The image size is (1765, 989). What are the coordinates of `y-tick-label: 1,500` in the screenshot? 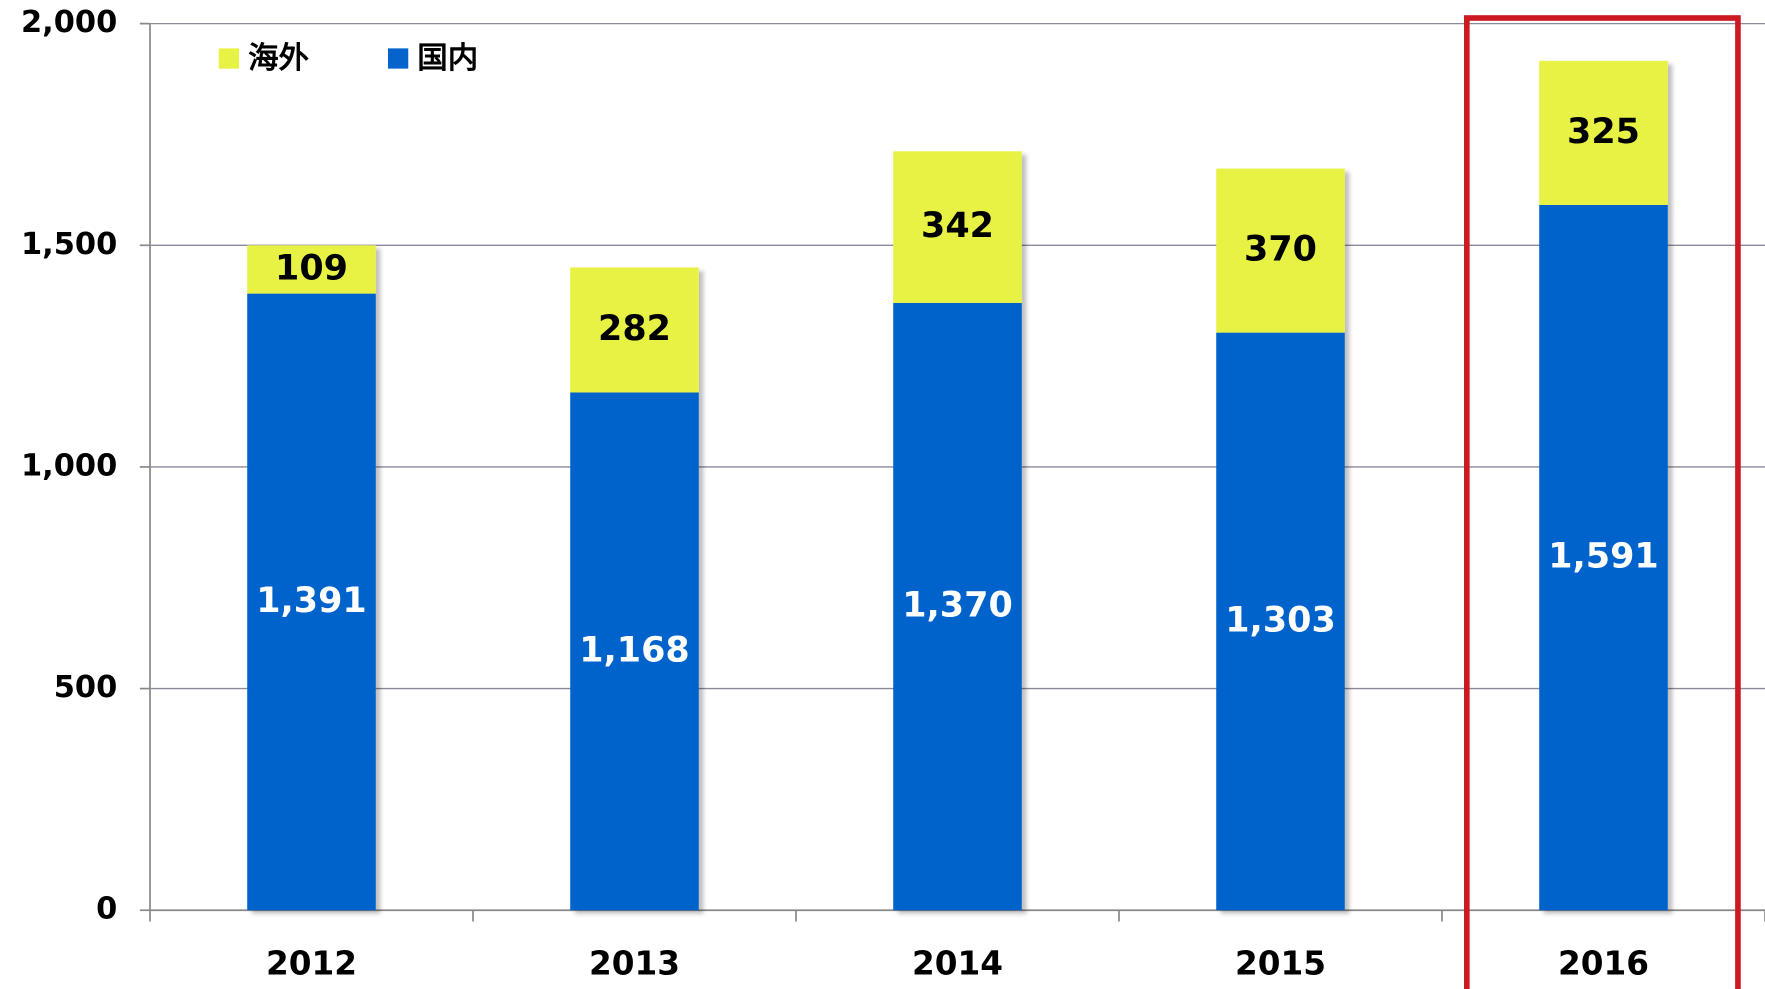 It's located at (69, 244).